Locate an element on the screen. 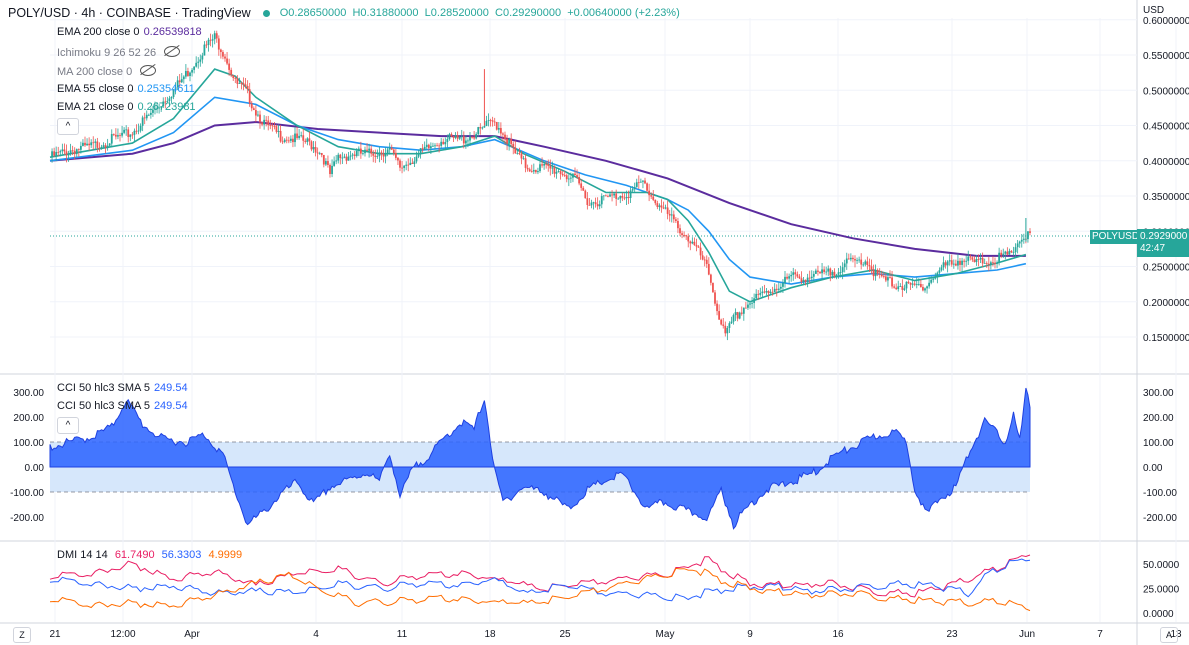  time-axis: 21 12:00 Apr 4 11 18 25 May 9 16 23 Jun 7 13 is located at coordinates (615, 634).